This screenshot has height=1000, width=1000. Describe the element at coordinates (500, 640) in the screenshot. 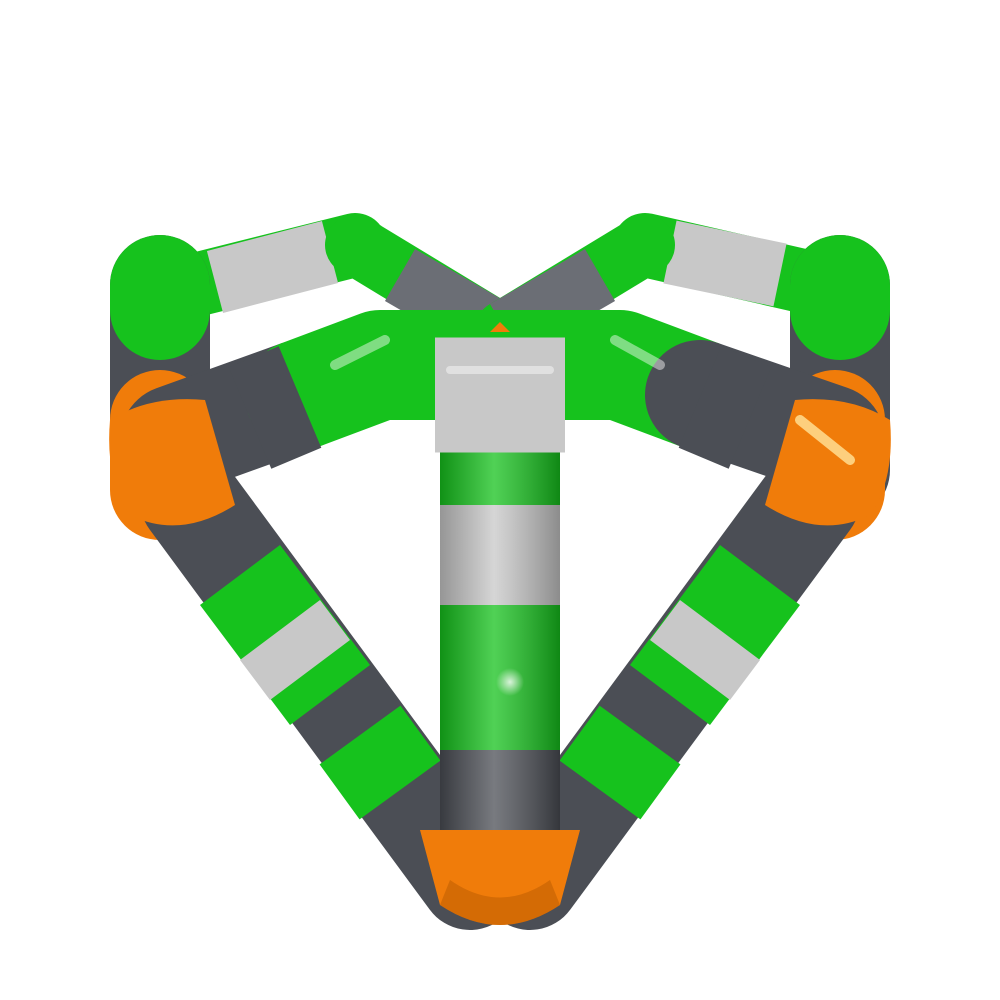

I see `tube-center-stem` at that location.